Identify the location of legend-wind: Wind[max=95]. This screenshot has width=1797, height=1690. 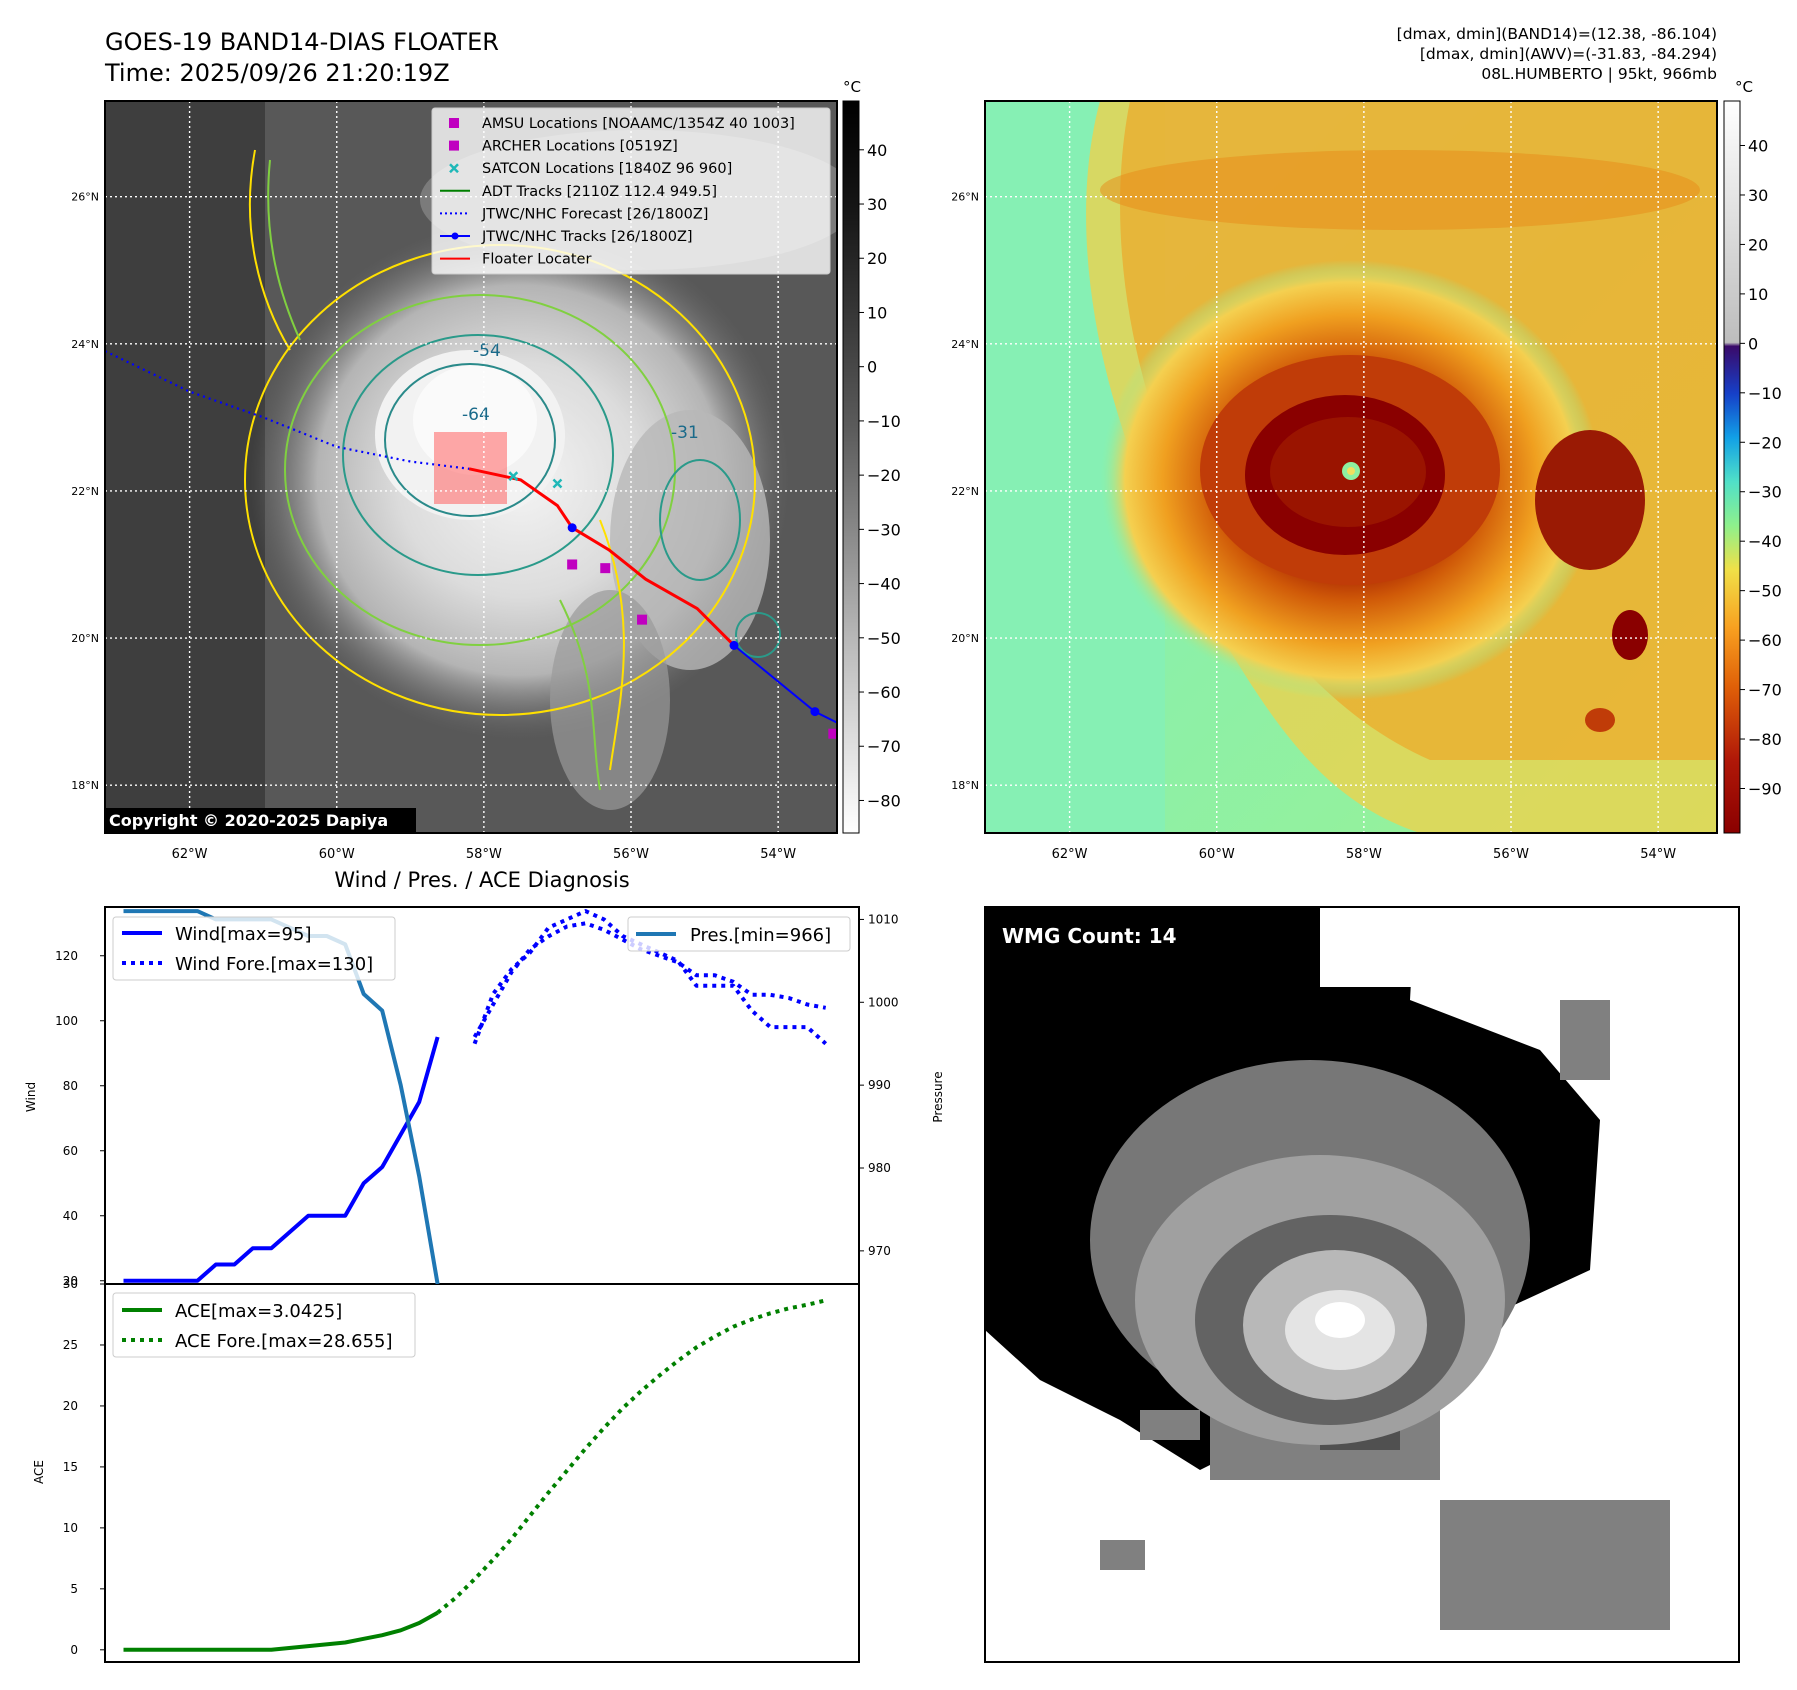
(243, 934).